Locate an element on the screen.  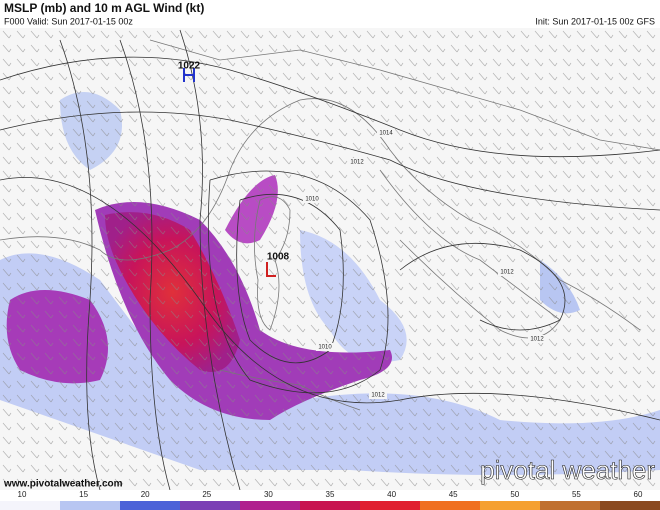
pressure-centers is located at coordinates (229, 172).